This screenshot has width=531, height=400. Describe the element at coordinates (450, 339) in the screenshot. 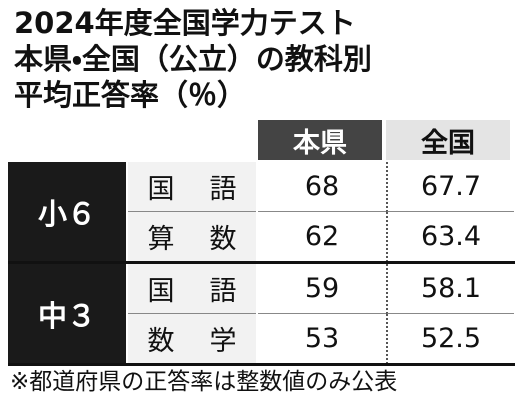

I see `value: 52.5` at that location.